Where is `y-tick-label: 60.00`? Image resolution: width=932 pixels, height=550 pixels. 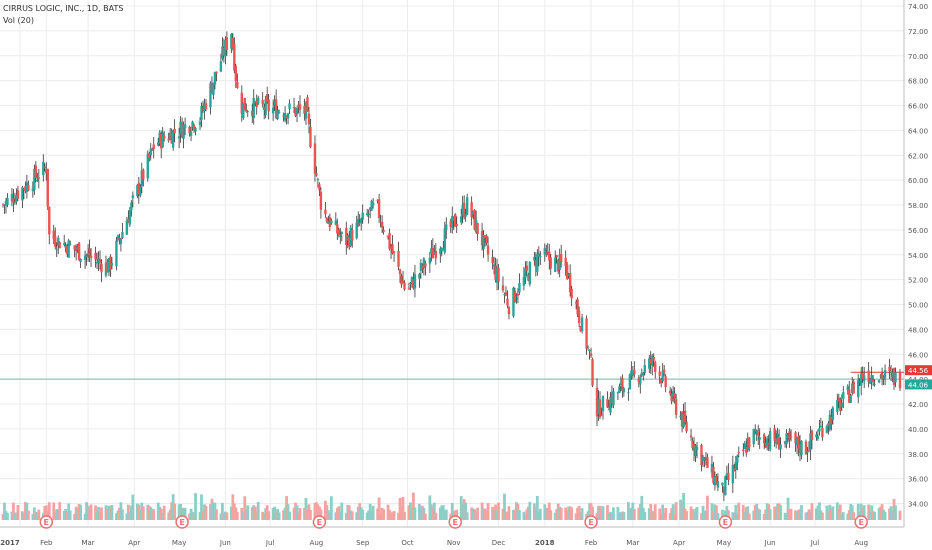 y-tick-label: 60.00 is located at coordinates (918, 181).